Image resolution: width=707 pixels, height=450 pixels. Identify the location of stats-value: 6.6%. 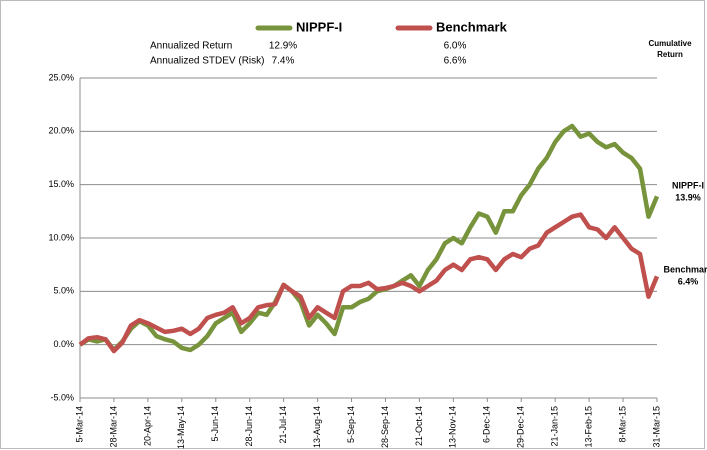
(455, 61).